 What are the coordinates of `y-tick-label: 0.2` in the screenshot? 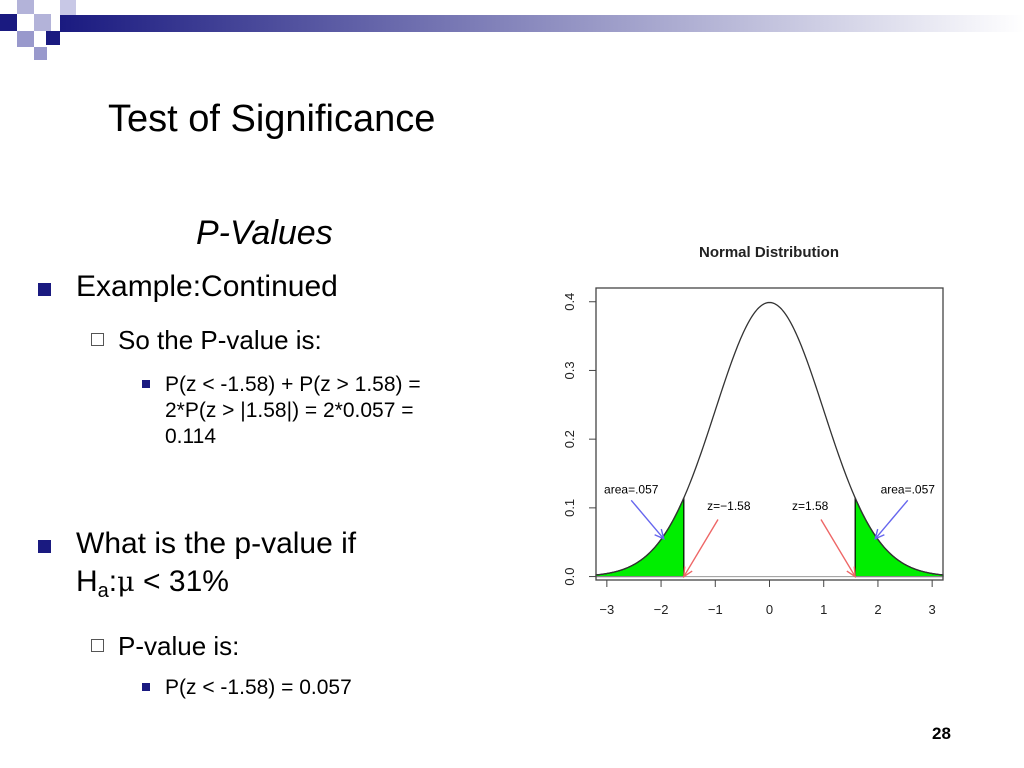 It's located at (569, 439).